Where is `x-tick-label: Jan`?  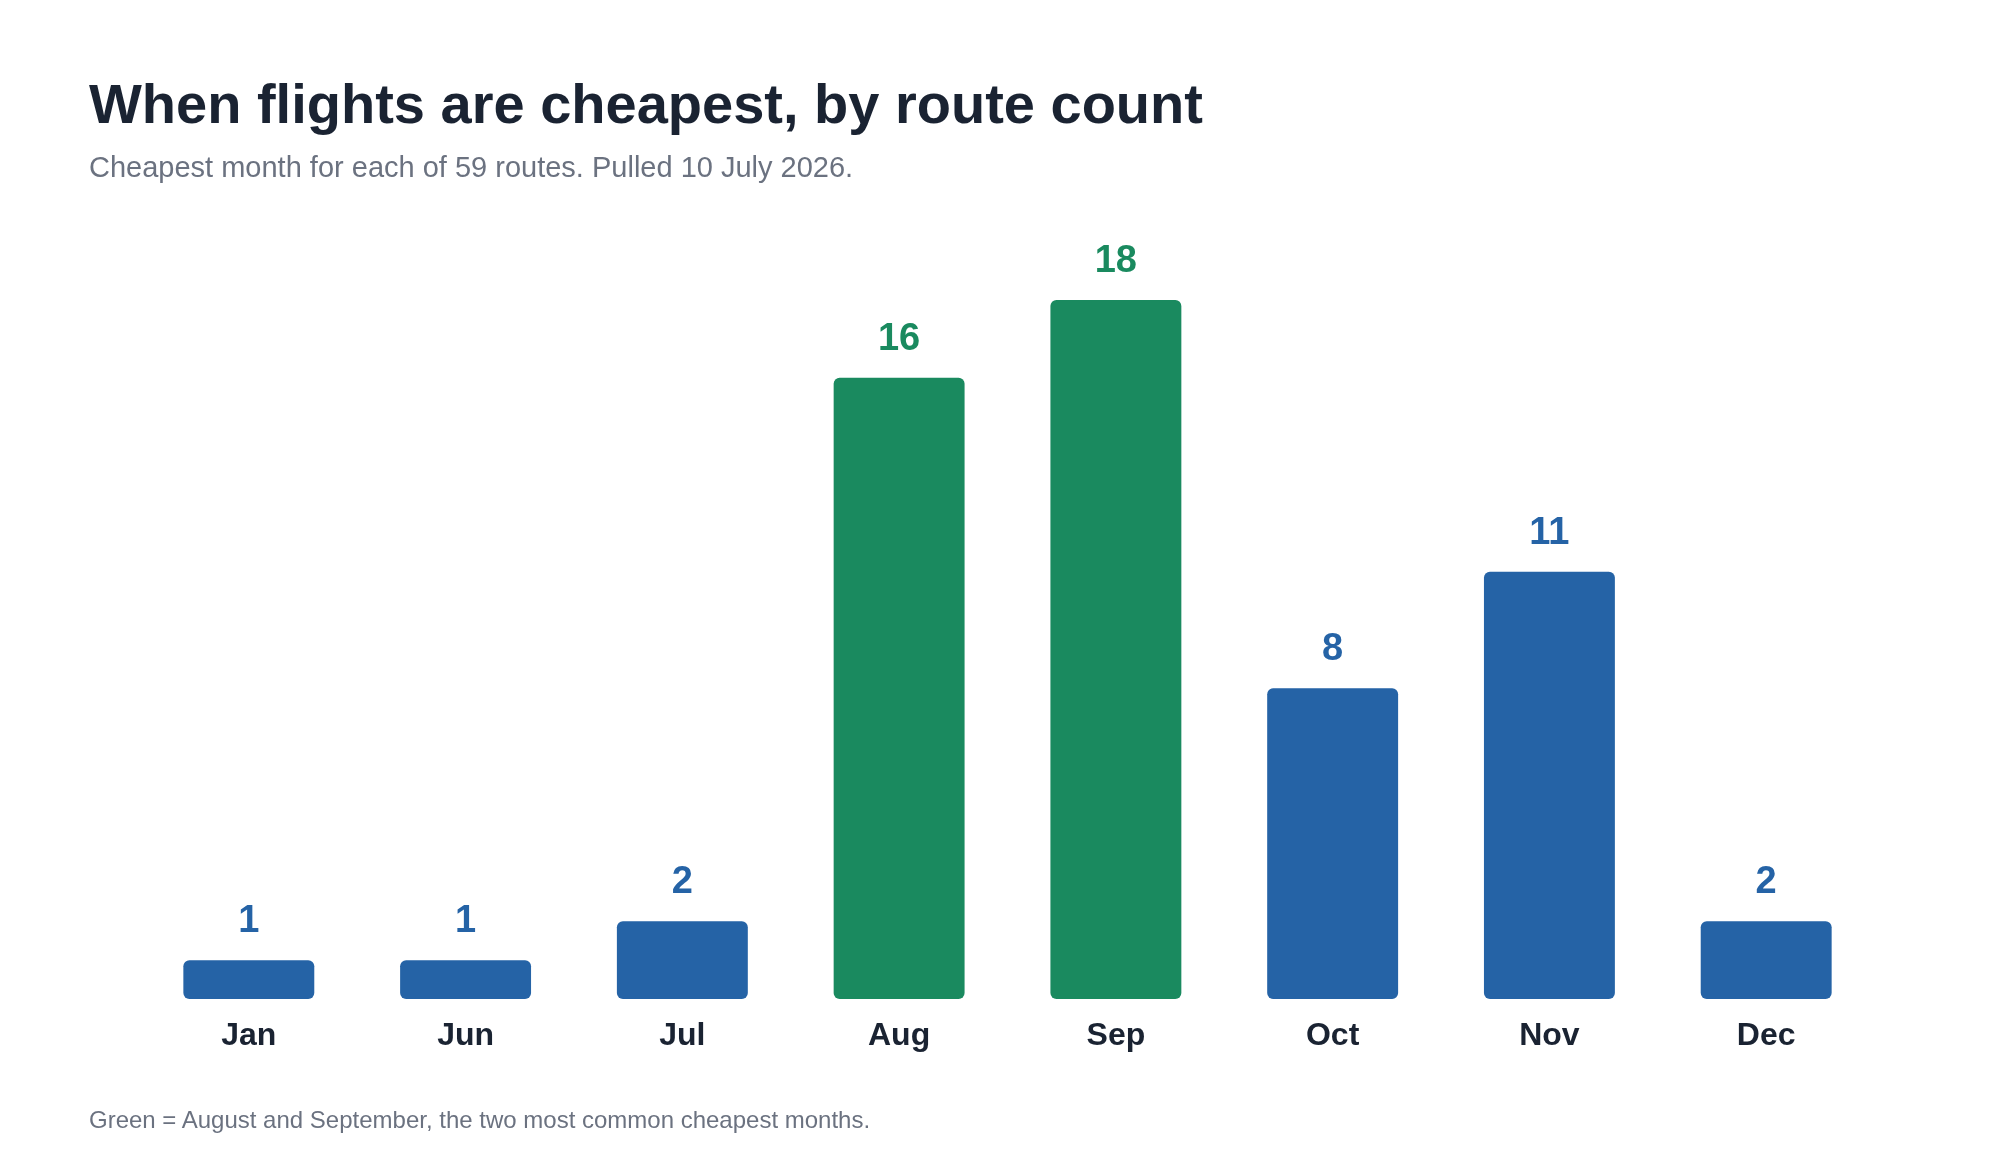
x-tick-label: Jan is located at coordinates (249, 1034).